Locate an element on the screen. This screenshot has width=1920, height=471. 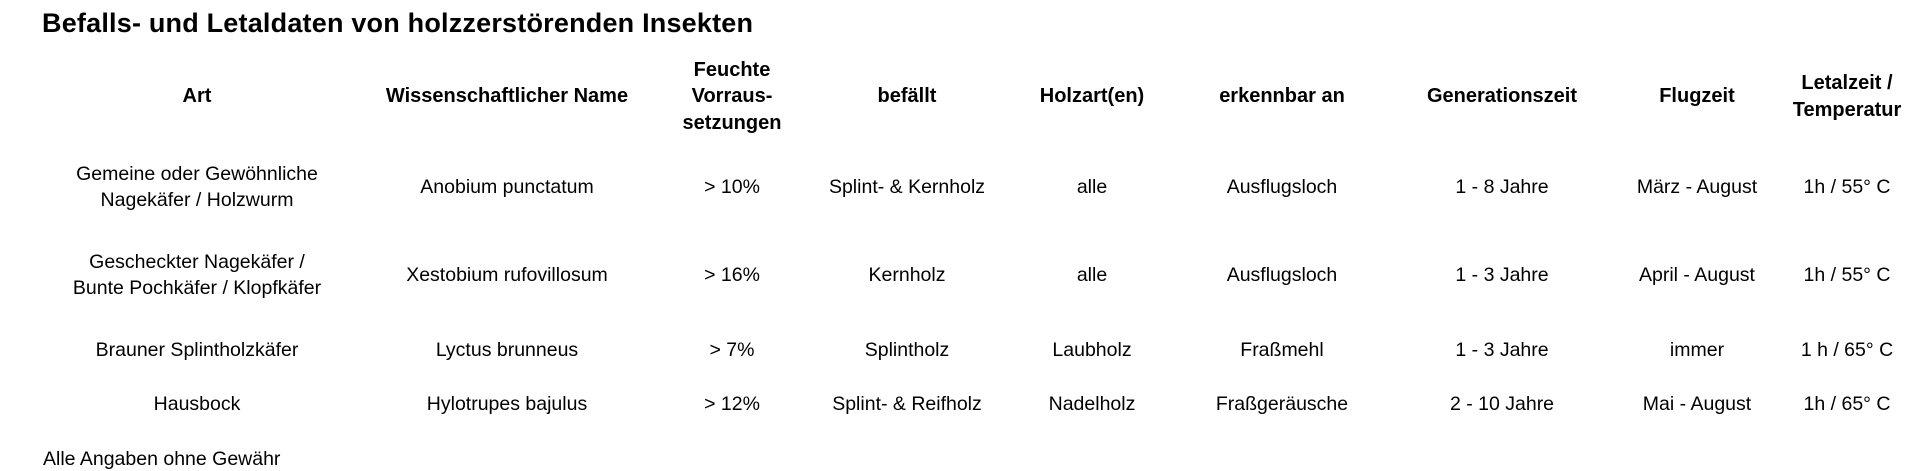
cell-art-line2: Nagekäfer / Holzwurm is located at coordinates (197, 200).